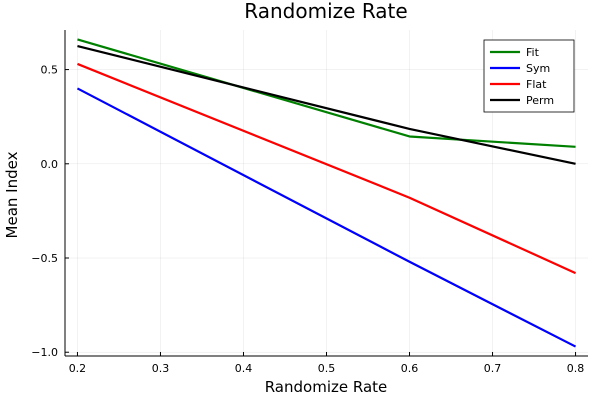 This screenshot has height=400, width=600. Describe the element at coordinates (493, 368) in the screenshot. I see `x-tick-label: 0.7` at that location.